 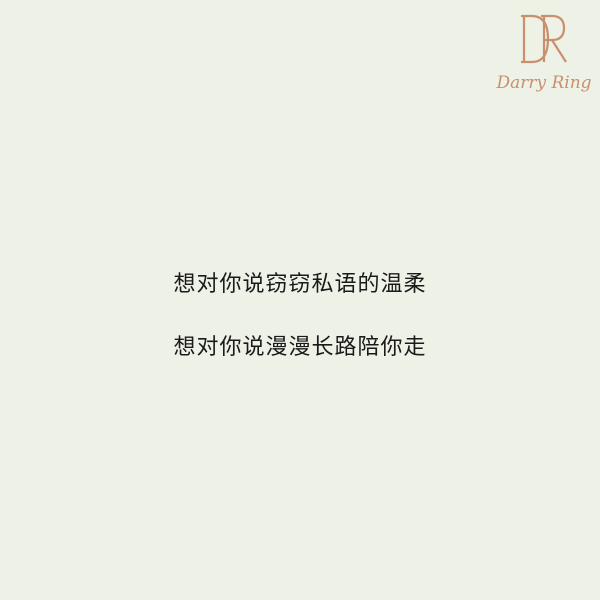 What do you see at coordinates (543, 83) in the screenshot?
I see `svg-text: Darry Ring` at bounding box center [543, 83].